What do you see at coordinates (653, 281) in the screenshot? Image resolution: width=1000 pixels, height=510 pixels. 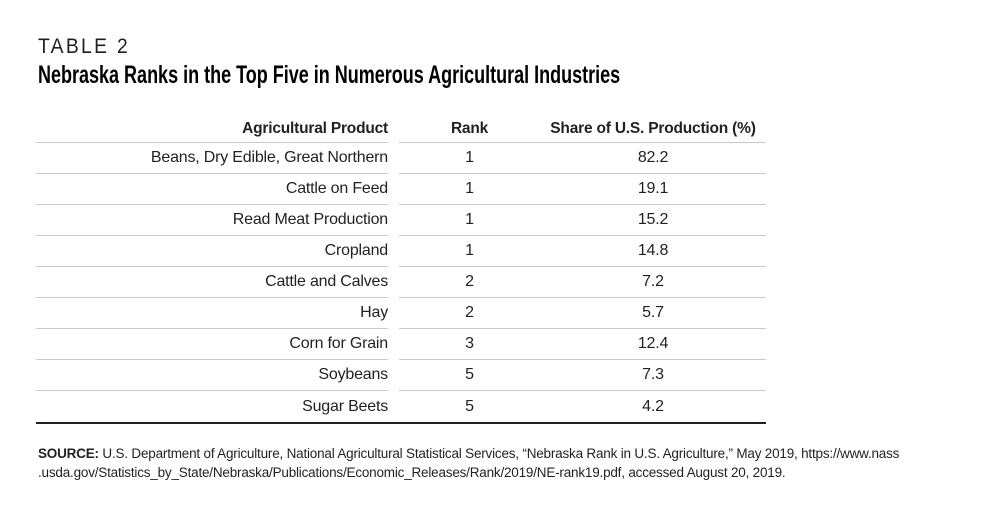 I see `share-cell: 7.2` at bounding box center [653, 281].